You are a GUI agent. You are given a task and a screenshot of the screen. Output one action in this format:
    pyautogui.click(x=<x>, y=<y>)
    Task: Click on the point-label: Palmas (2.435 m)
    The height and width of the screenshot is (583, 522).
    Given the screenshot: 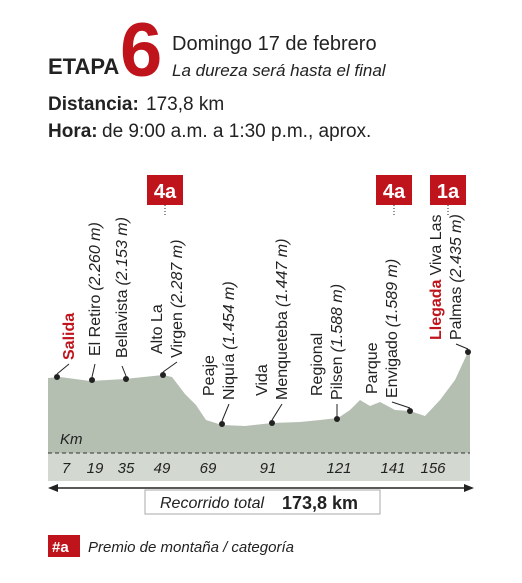 What is the action you would take?
    pyautogui.click(x=456, y=277)
    